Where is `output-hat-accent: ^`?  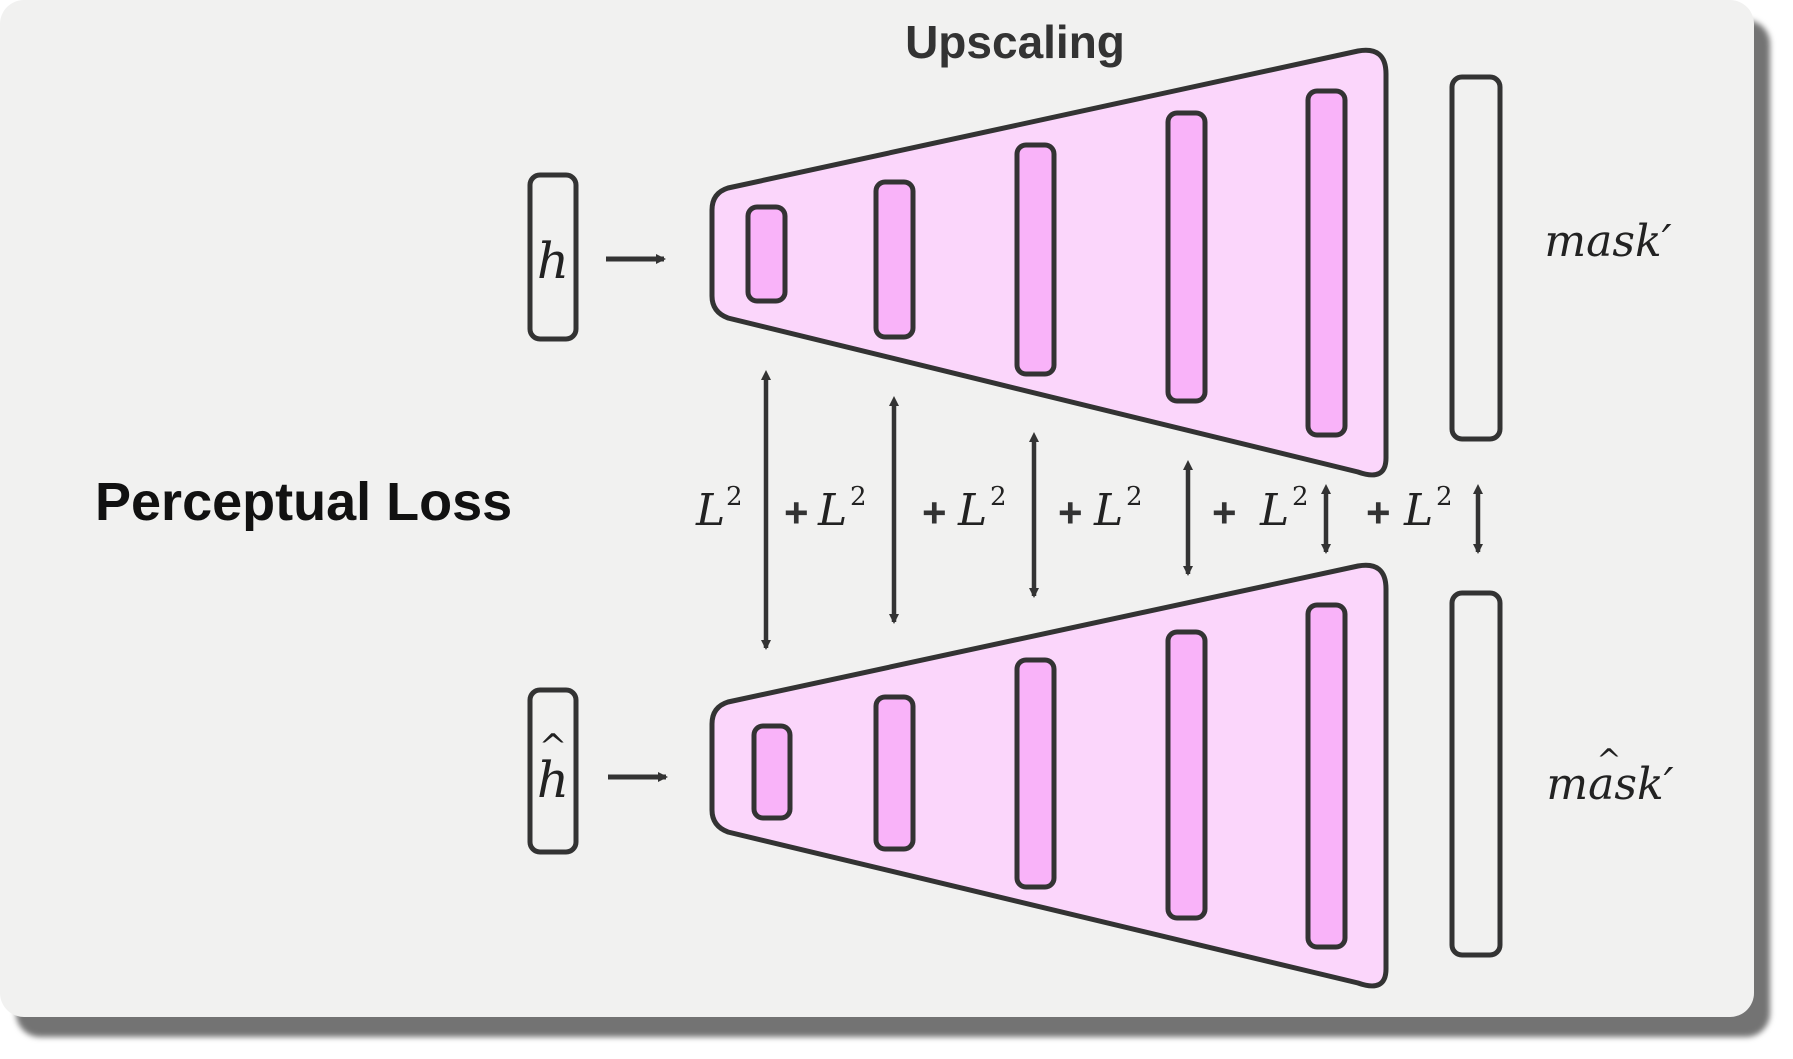 output-hat-accent: ^ is located at coordinates (1608, 760).